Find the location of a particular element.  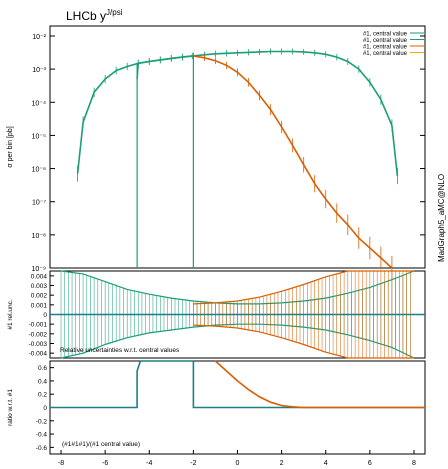

main-ylabel: σ per bin [pb] is located at coordinates (10, 146).